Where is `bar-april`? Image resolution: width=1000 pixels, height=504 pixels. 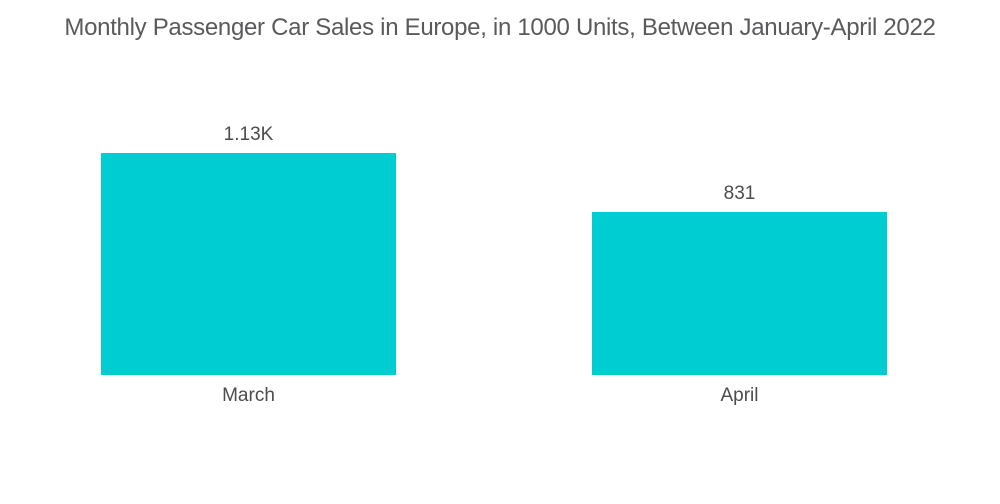 bar-april is located at coordinates (739, 293).